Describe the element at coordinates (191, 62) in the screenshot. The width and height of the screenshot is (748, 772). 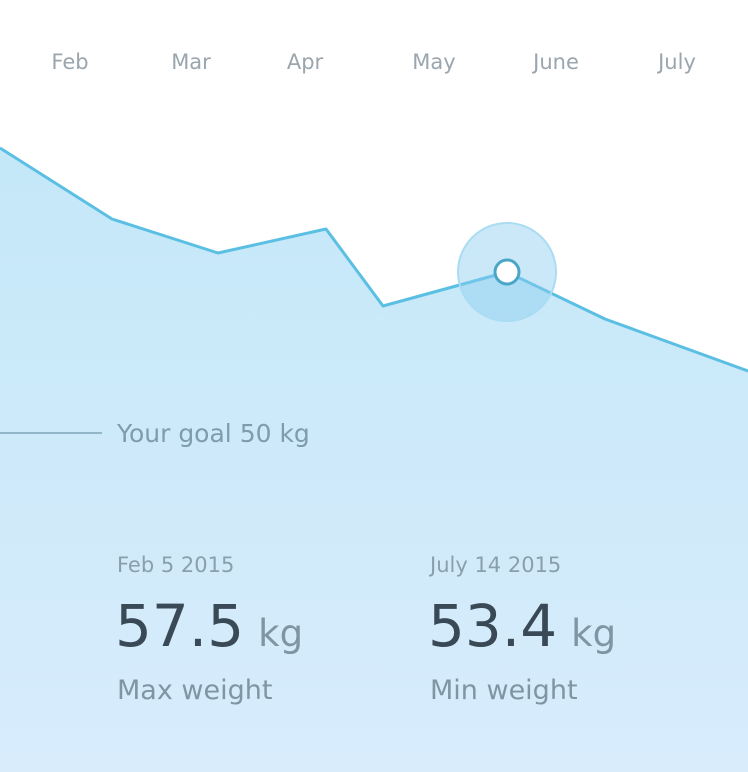
I see `month-label: Mar` at that location.